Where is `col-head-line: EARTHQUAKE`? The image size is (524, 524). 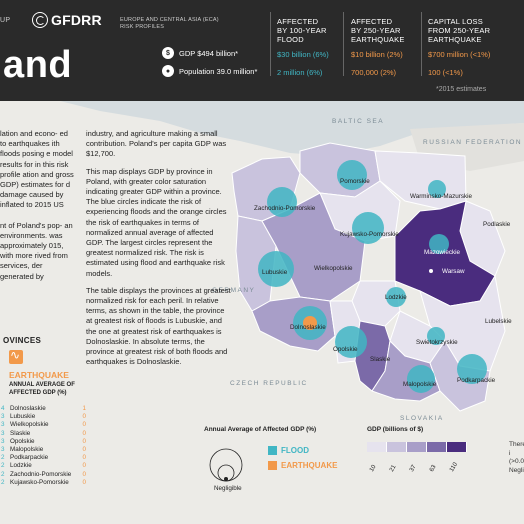 col-head-line: EARTHQUAKE is located at coordinates (378, 39).